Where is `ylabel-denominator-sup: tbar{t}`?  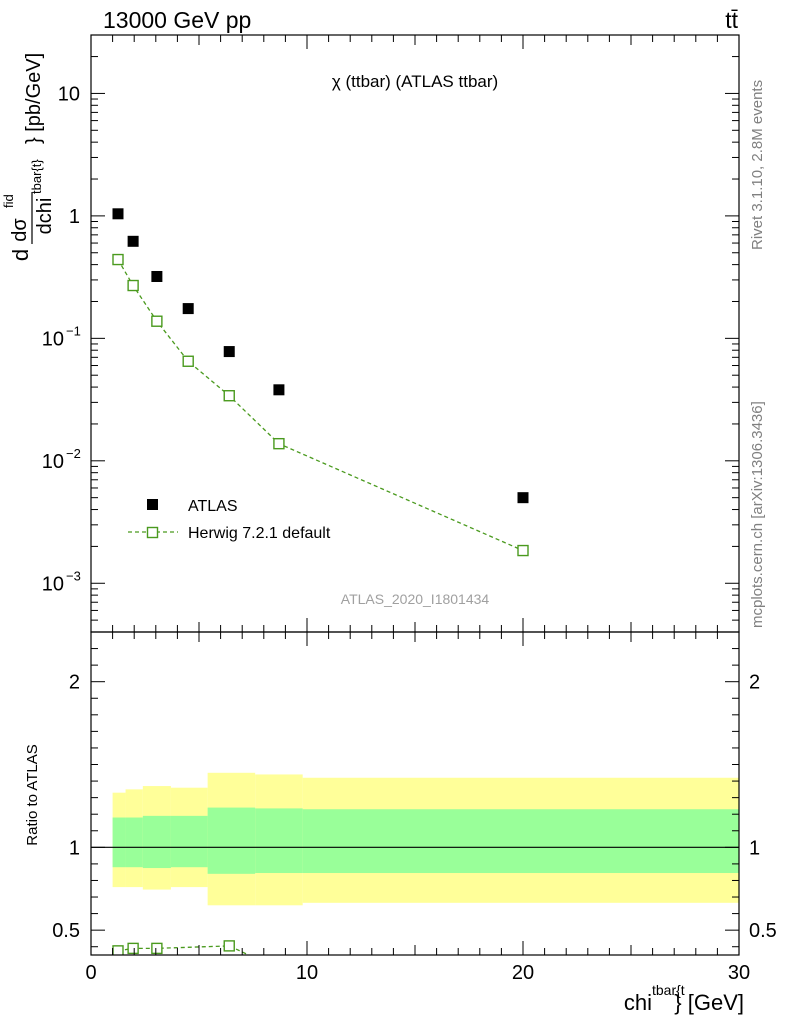
ylabel-denominator-sup: tbar{t} is located at coordinates (36, 176).